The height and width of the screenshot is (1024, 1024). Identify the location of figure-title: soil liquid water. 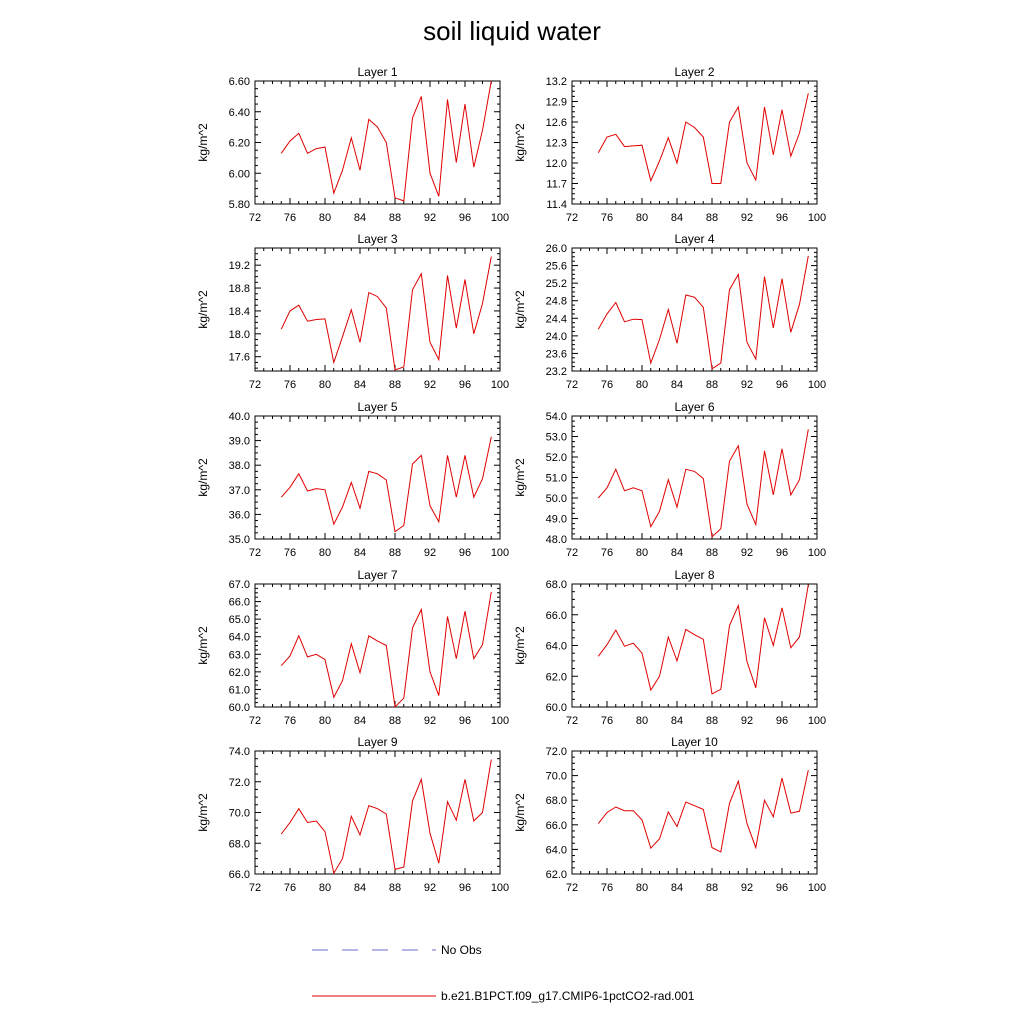
(512, 31).